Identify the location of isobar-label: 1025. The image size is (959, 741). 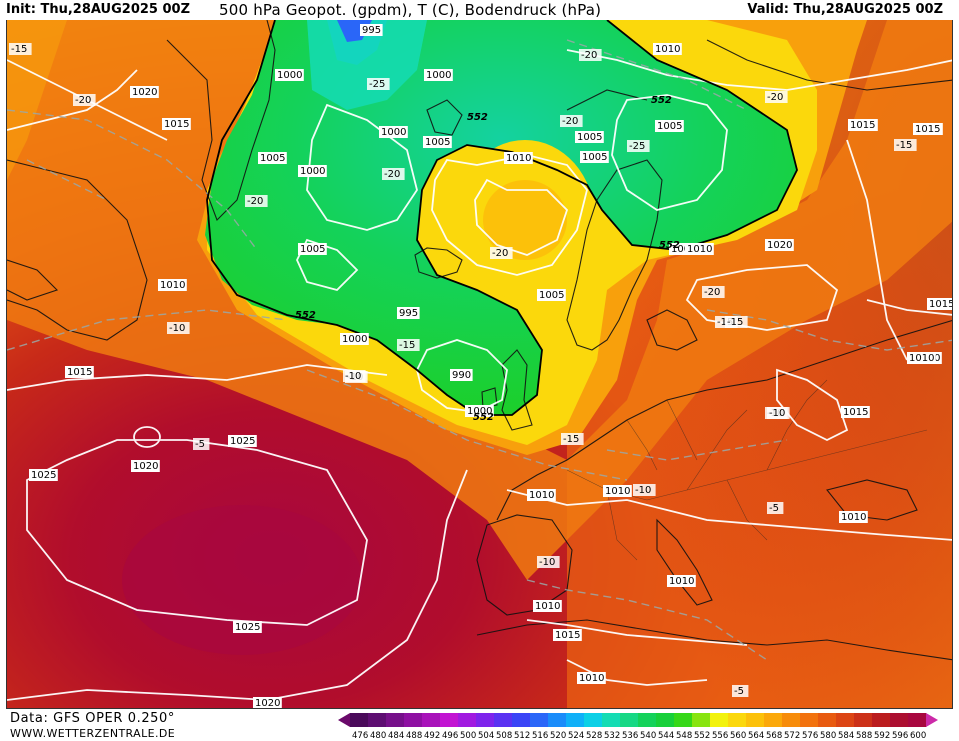
(247, 627).